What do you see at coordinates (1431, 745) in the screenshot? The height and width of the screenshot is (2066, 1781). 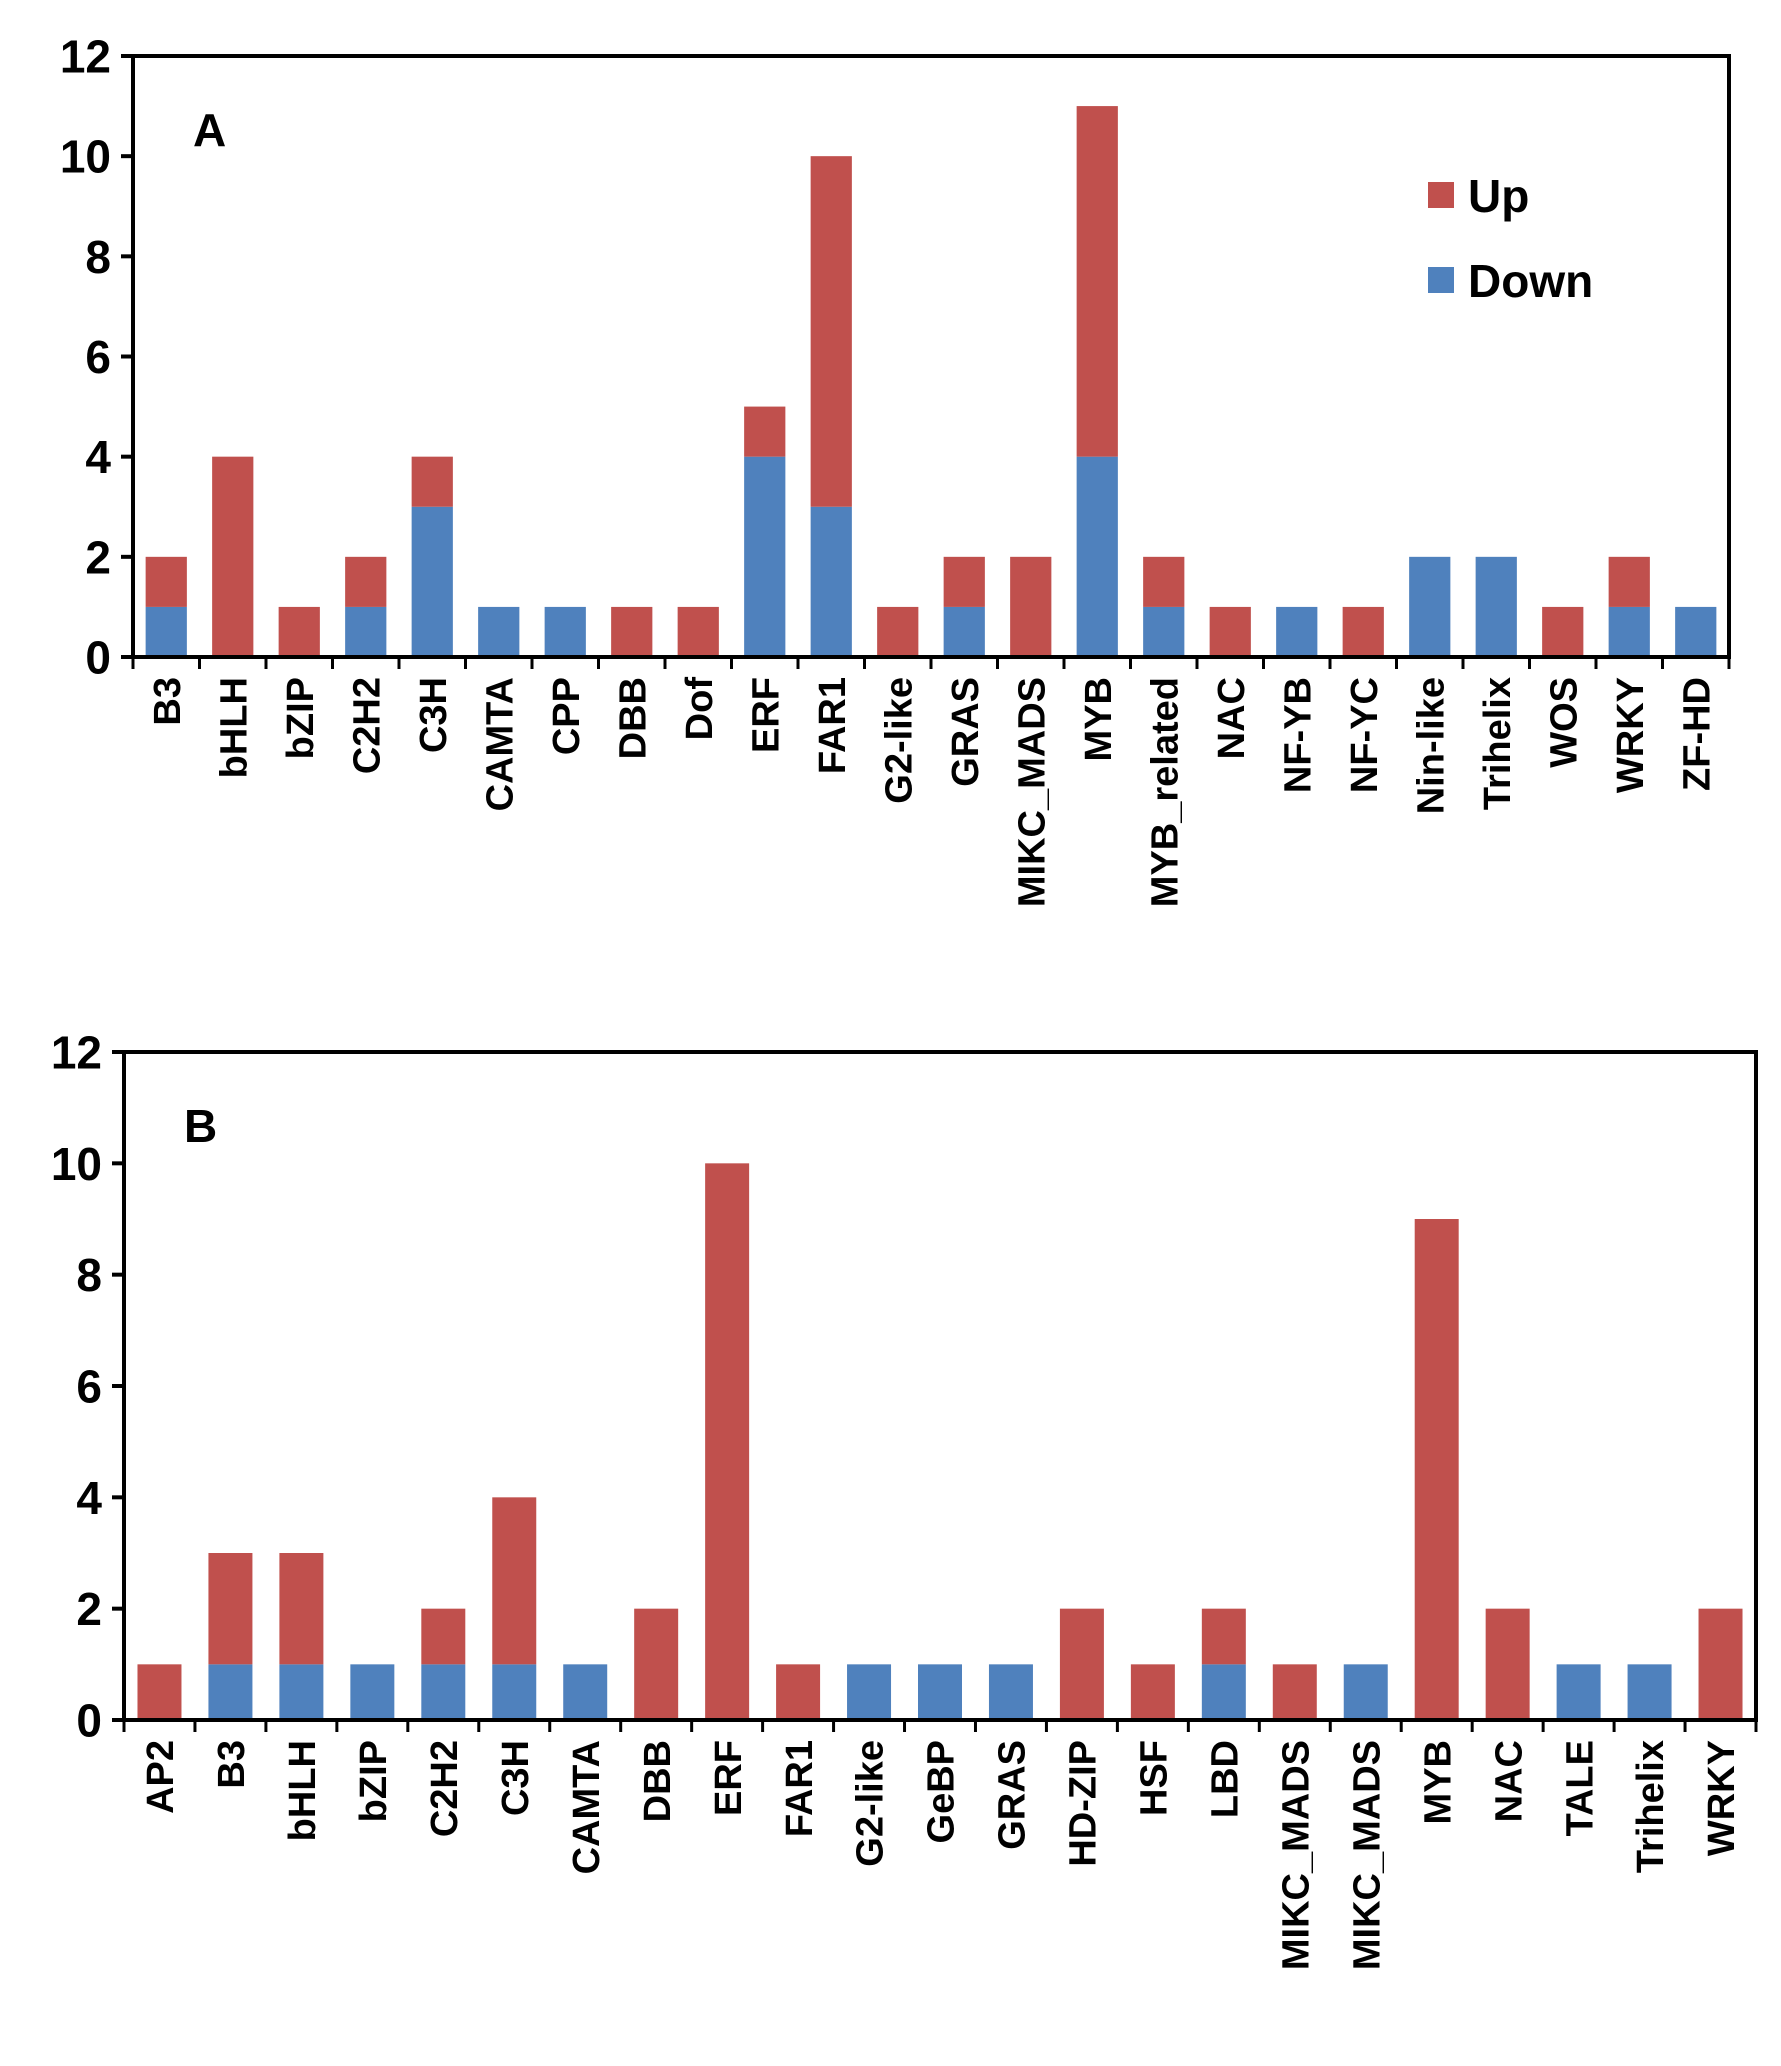 I see `x-category-label: Nin-like` at bounding box center [1431, 745].